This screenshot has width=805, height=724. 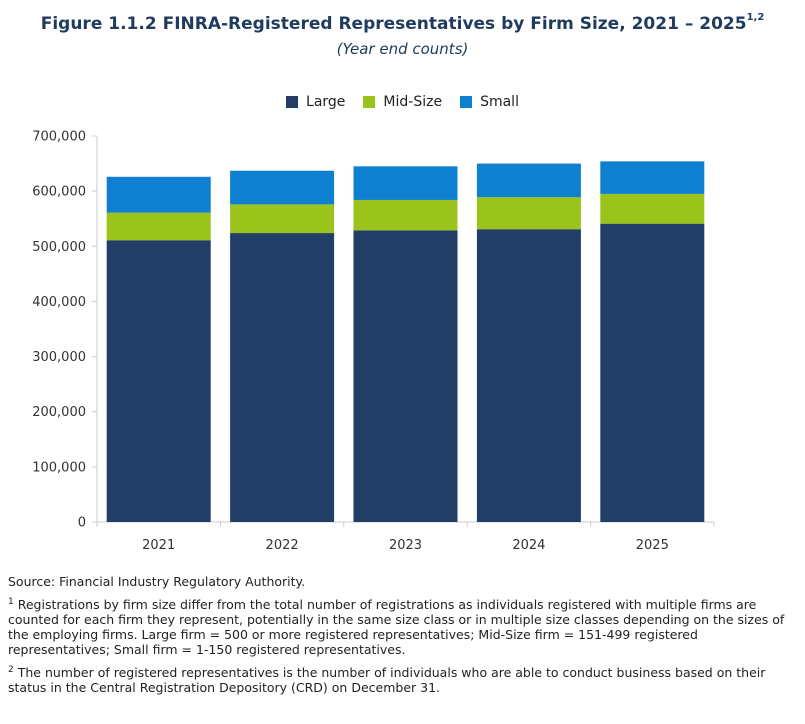 I want to click on y-tick-label: 100,000, so click(x=59, y=467).